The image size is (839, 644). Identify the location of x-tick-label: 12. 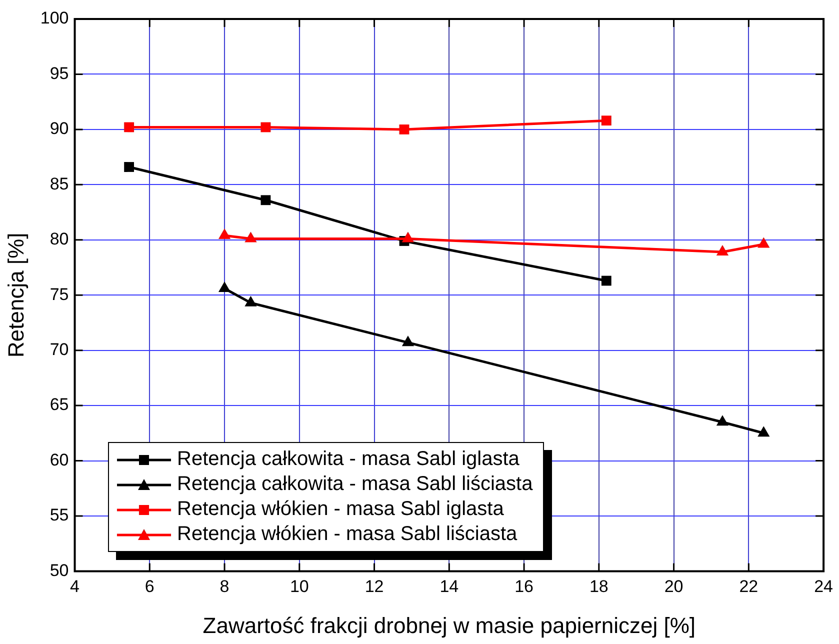
(374, 586).